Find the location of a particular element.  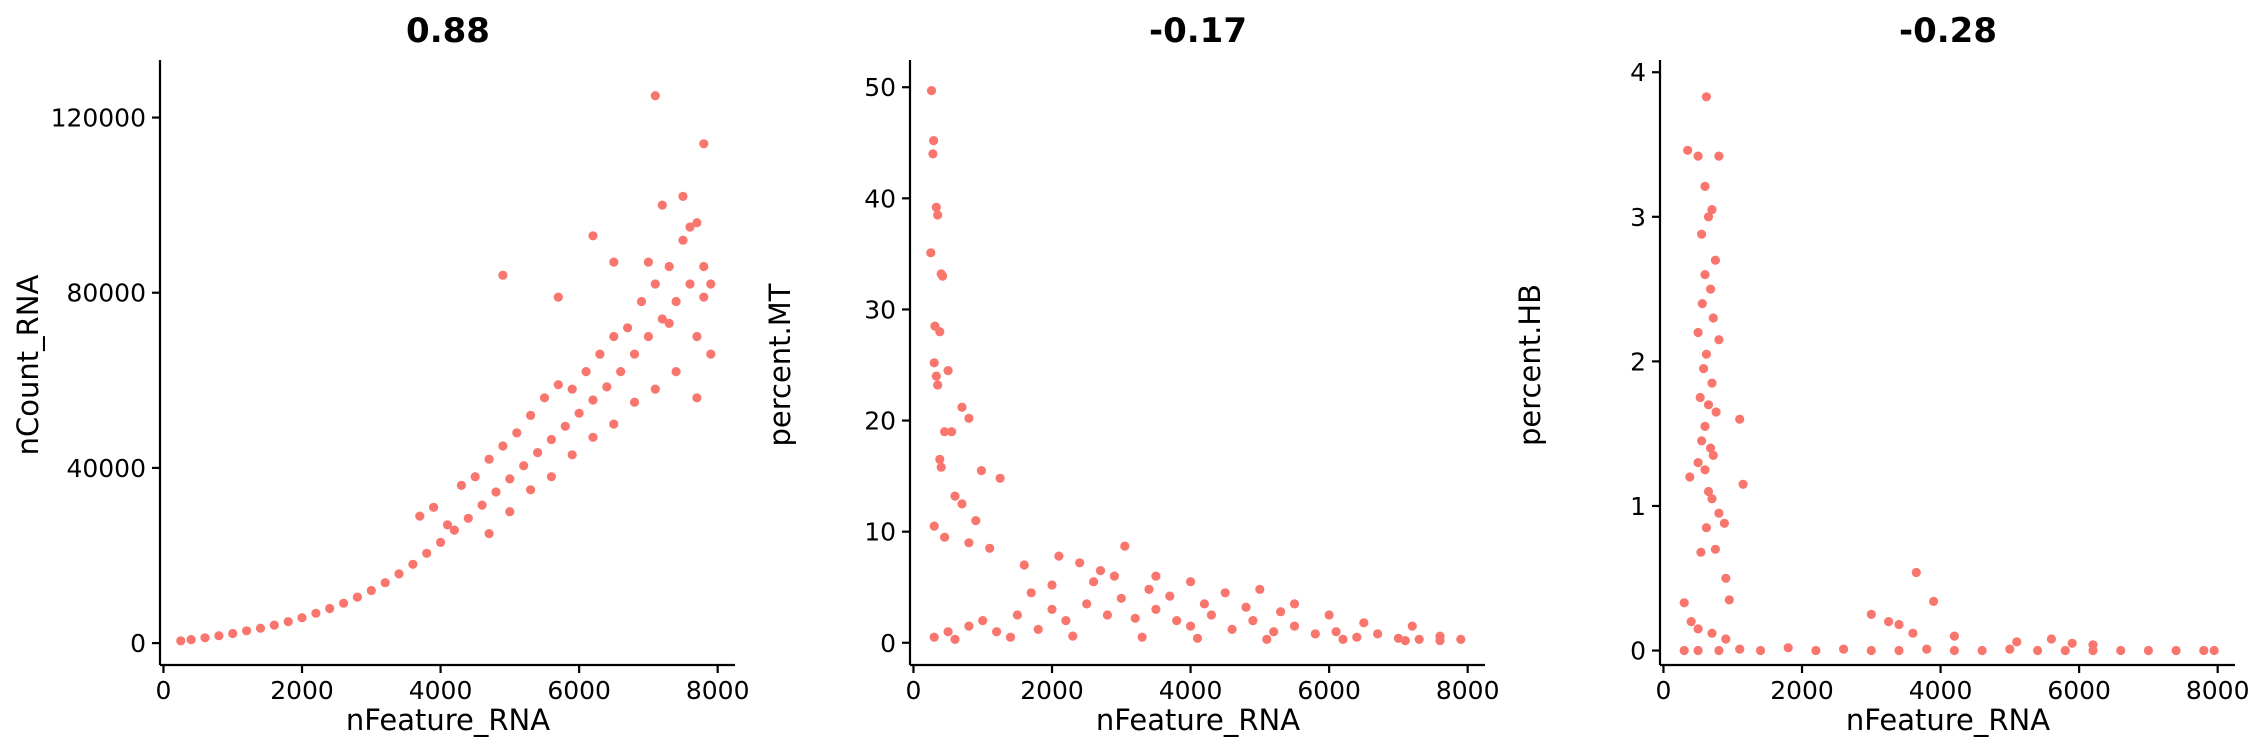

panel-1-y-tick-label: 120000 is located at coordinates (98, 118).